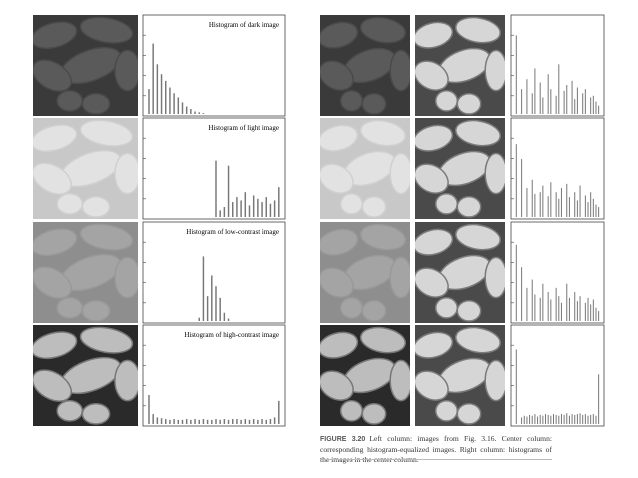 The image size is (638, 478). What do you see at coordinates (243, 128) in the screenshot?
I see `histogram-title: Histogram of light image` at bounding box center [243, 128].